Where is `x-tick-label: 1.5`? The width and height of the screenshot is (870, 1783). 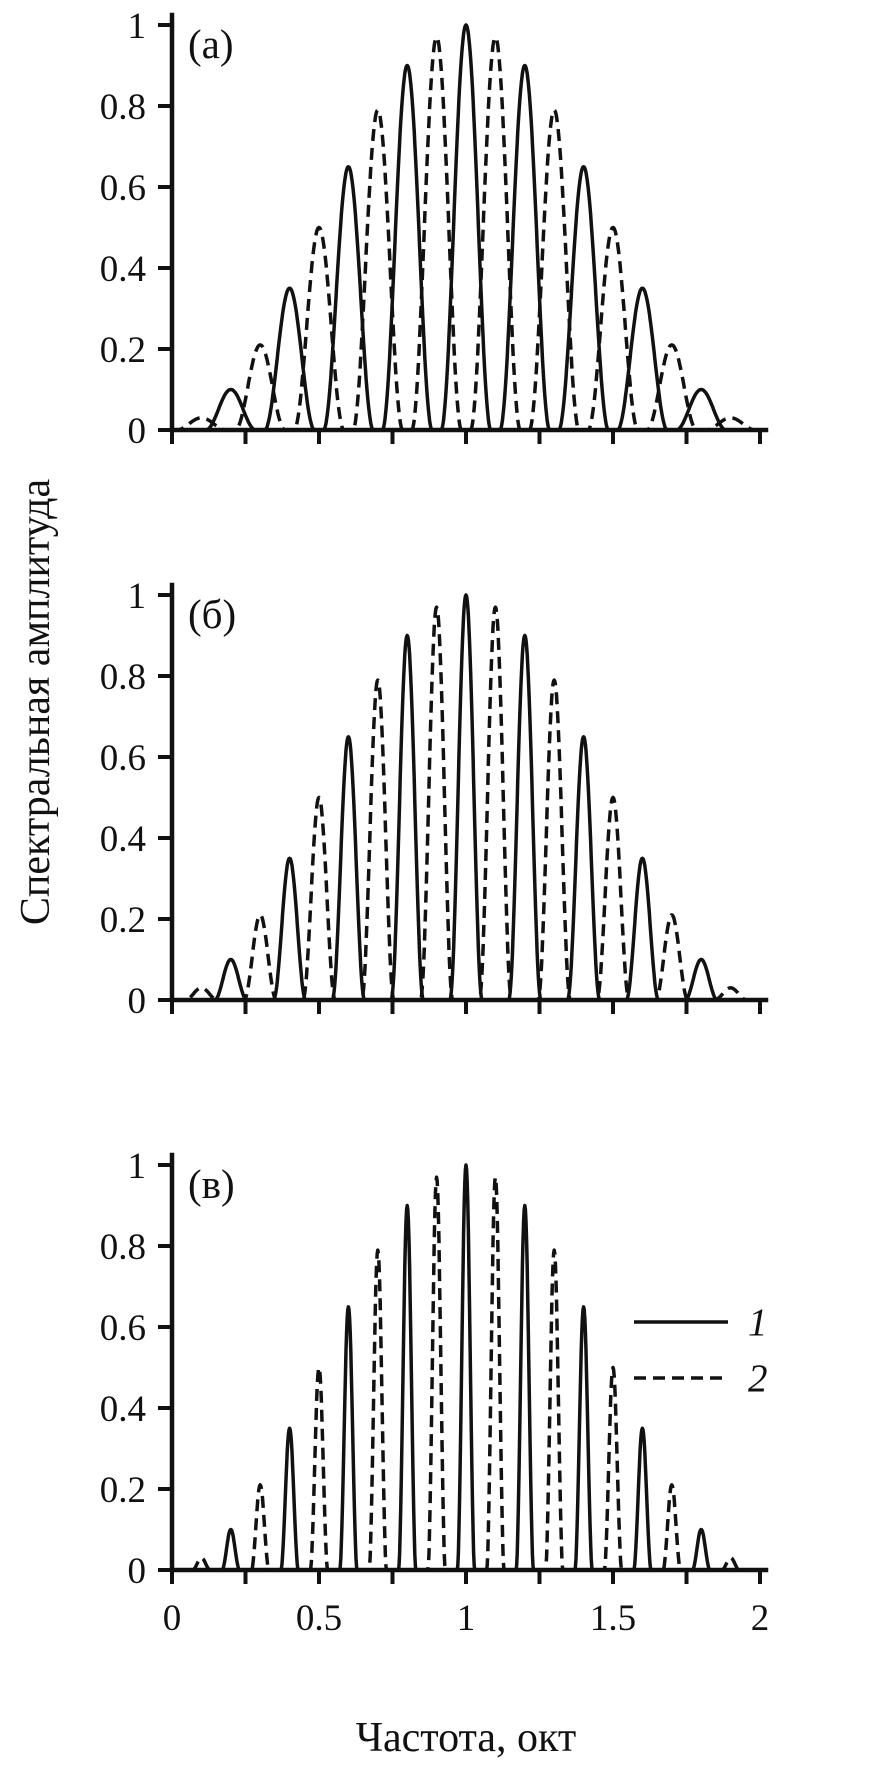
x-tick-label: 1.5 is located at coordinates (613, 1618).